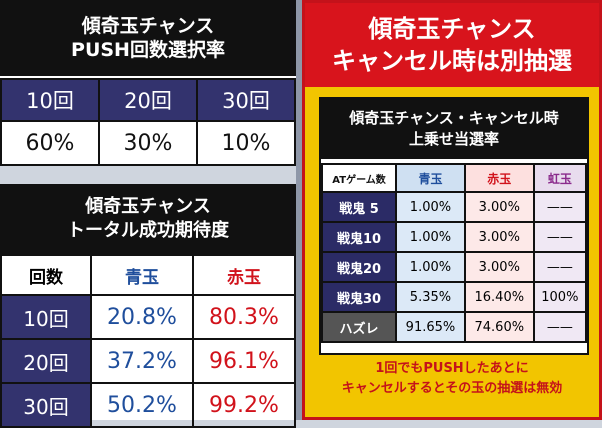 Image resolution: width=602 pixels, height=428 pixels. What do you see at coordinates (430, 327) in the screenshot?
I see `blue-rate: 91.65%` at bounding box center [430, 327].